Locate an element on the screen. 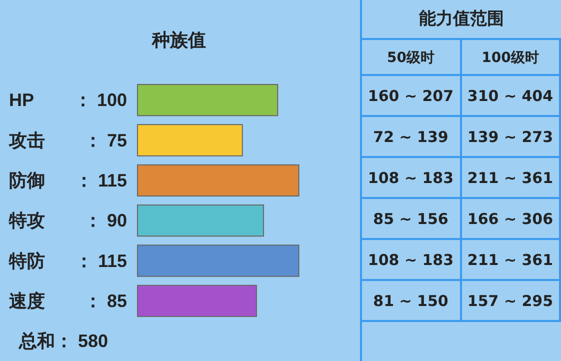  data-label: ： 75 is located at coordinates (105, 140).